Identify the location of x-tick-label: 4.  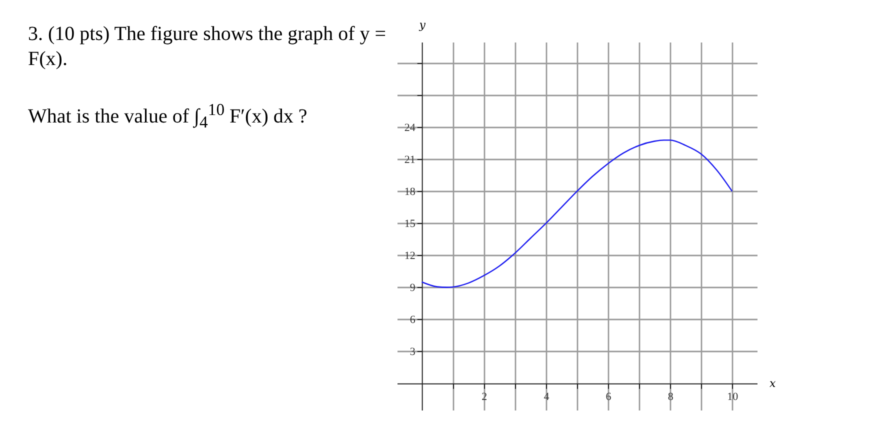
(547, 396).